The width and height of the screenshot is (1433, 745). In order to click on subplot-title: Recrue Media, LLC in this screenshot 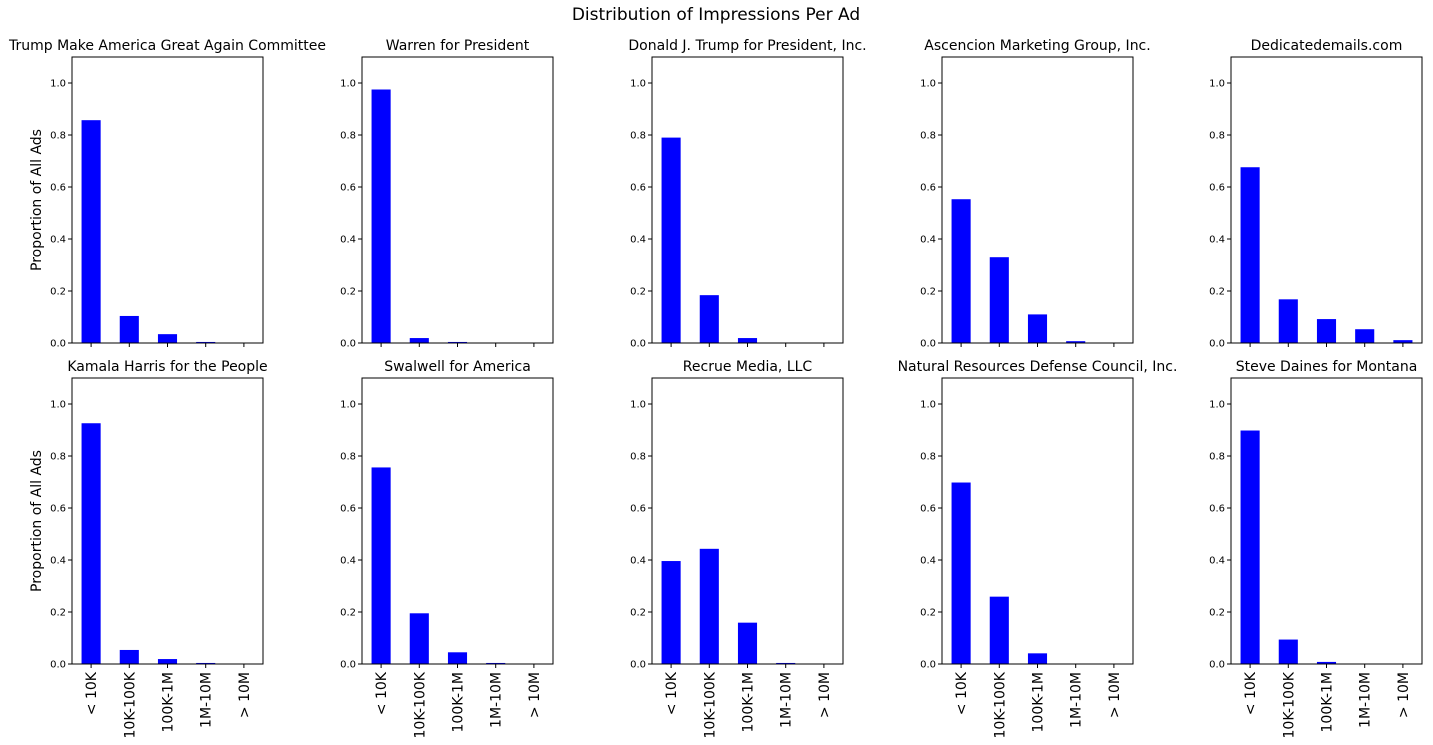, I will do `click(748, 367)`.